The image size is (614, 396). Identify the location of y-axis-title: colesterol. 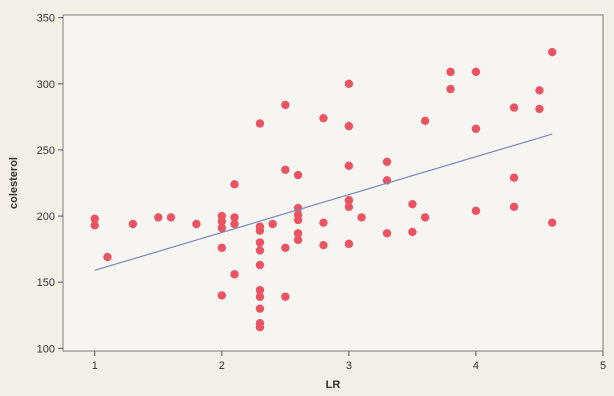
(14, 183).